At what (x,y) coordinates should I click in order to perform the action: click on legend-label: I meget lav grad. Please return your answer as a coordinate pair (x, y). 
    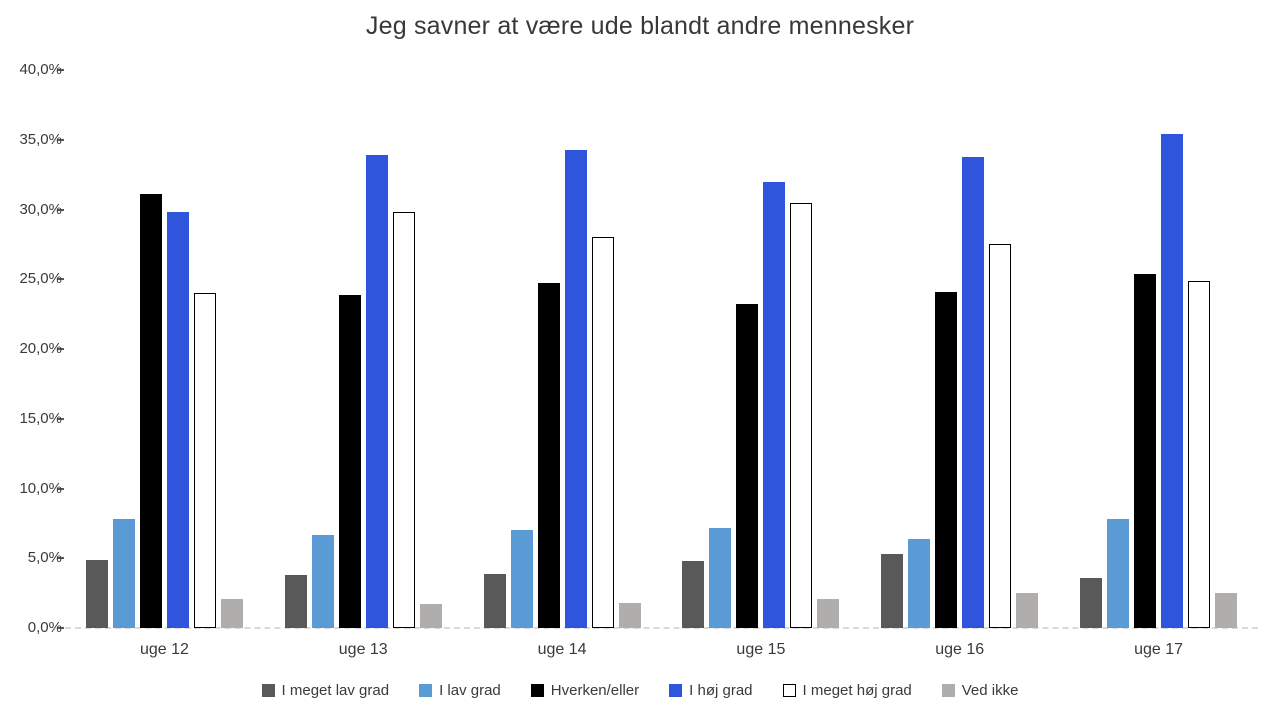
    Looking at the image, I should click on (335, 690).